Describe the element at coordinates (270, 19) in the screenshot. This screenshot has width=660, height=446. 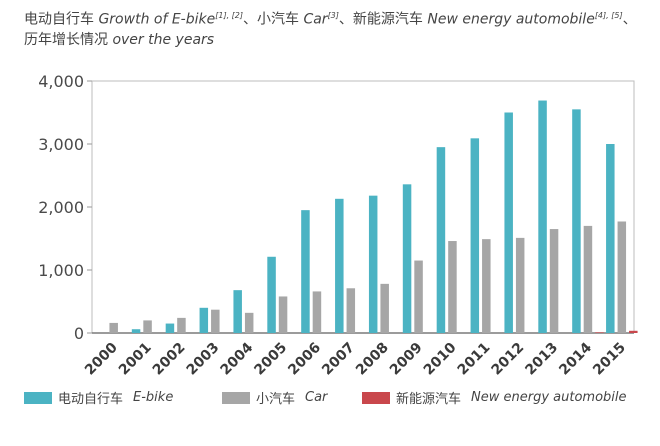
I see `title-car-zh: 、小汽车` at that location.